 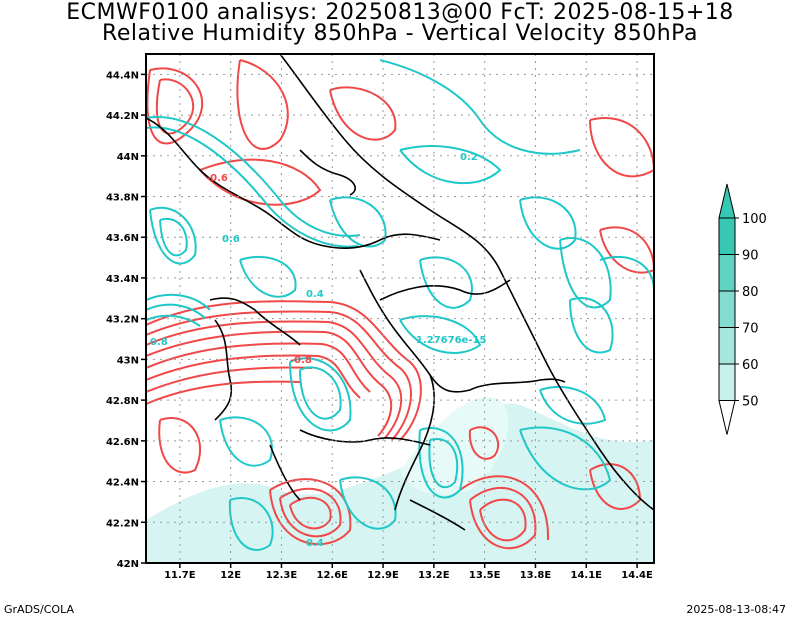 What do you see at coordinates (451, 340) in the screenshot?
I see `contour-label: 1.27676e-15` at bounding box center [451, 340].